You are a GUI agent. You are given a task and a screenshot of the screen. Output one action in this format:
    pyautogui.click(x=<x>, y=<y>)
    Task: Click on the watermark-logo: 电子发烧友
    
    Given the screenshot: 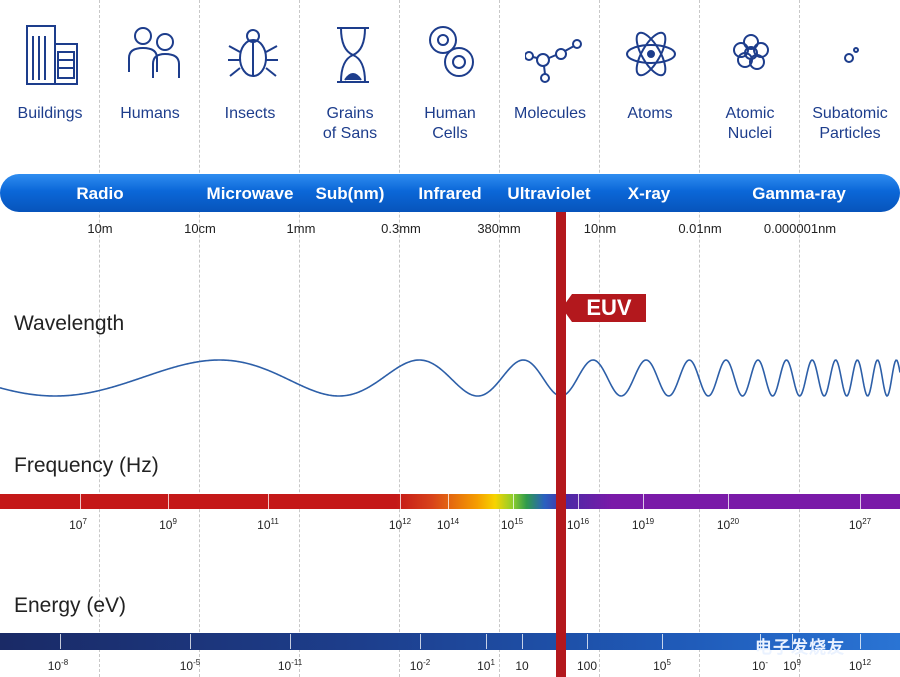 What is the action you would take?
    pyautogui.click(x=800, y=647)
    